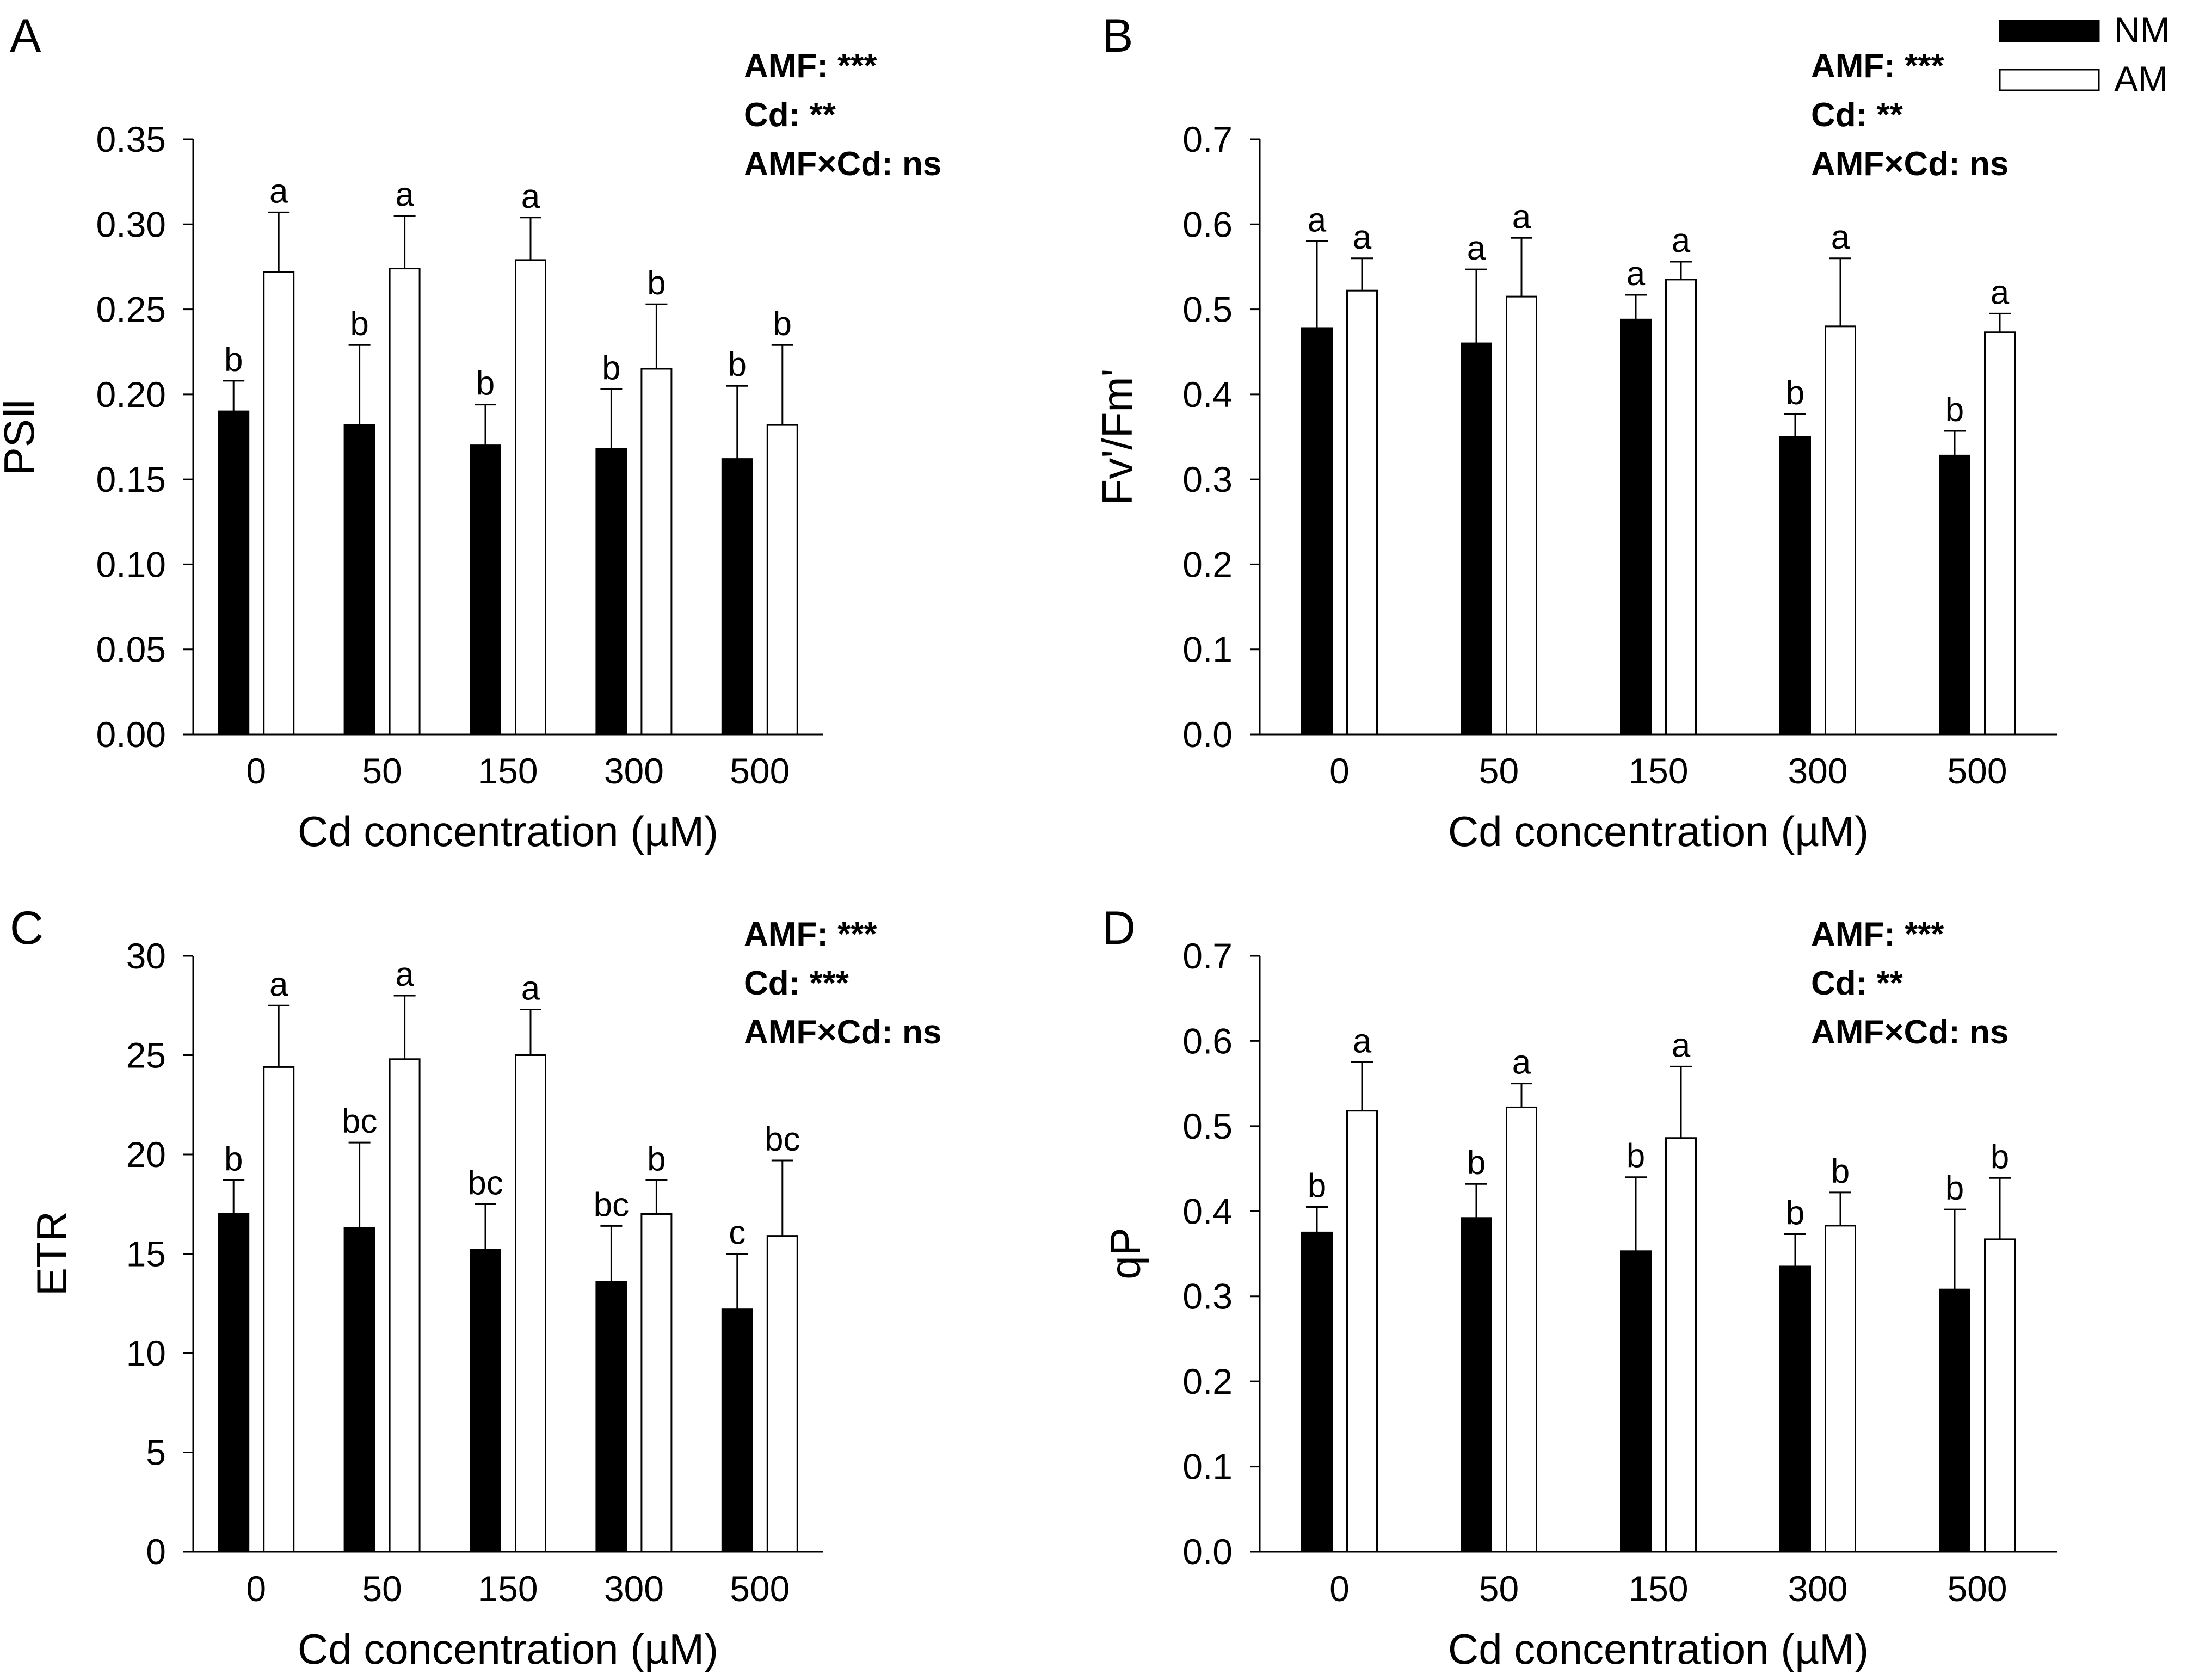 Image resolution: width=2187 pixels, height=1680 pixels. Describe the element at coordinates (146, 1055) in the screenshot. I see `y-tick-label: 25` at that location.